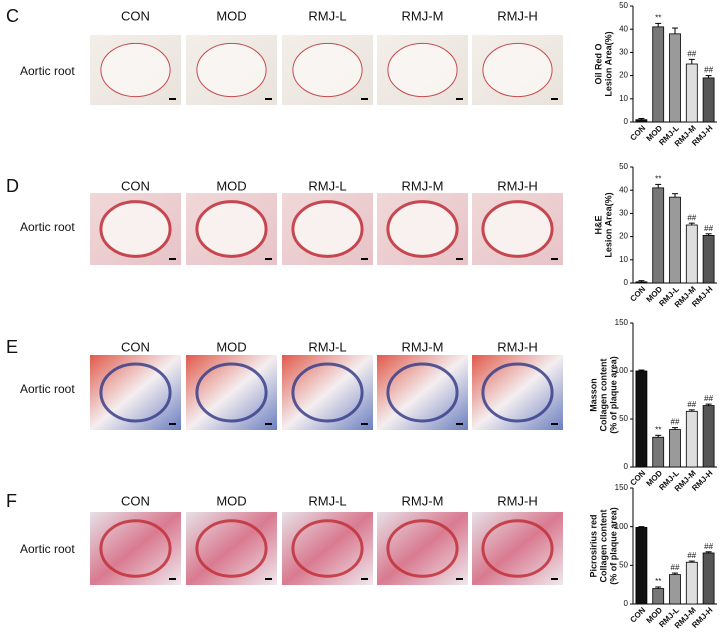  I want to click on y-axis-label: H&E, so click(598, 224).